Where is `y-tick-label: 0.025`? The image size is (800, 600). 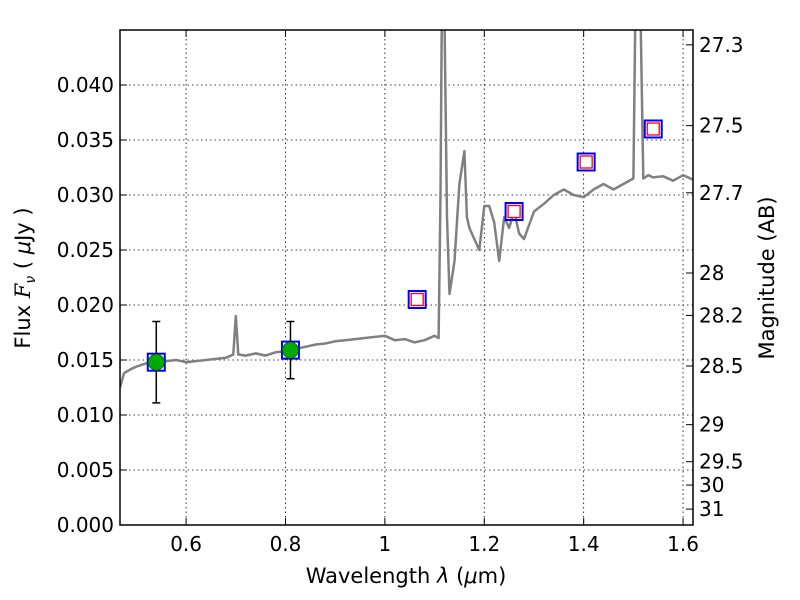 y-tick-label: 0.025 is located at coordinates (85, 250).